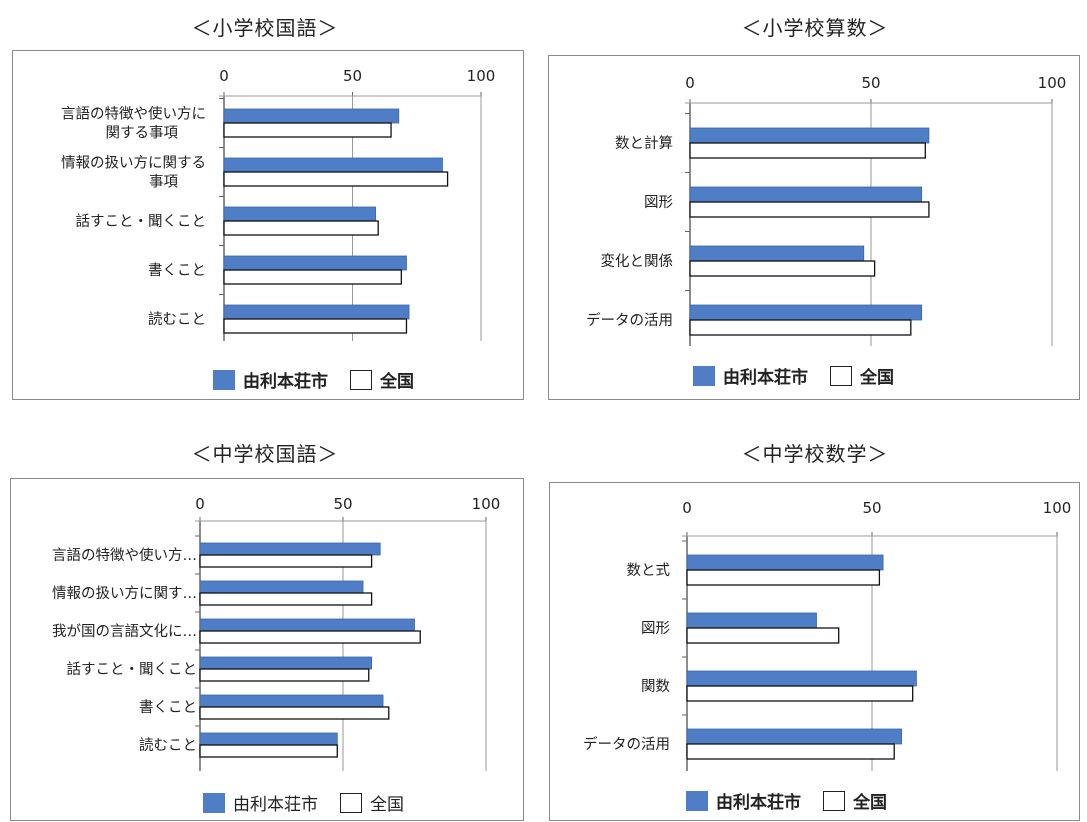 Image resolution: width=1087 pixels, height=822 pixels. I want to click on chart-title-elementary-math: ＜小学校算数＞, so click(815, 28).